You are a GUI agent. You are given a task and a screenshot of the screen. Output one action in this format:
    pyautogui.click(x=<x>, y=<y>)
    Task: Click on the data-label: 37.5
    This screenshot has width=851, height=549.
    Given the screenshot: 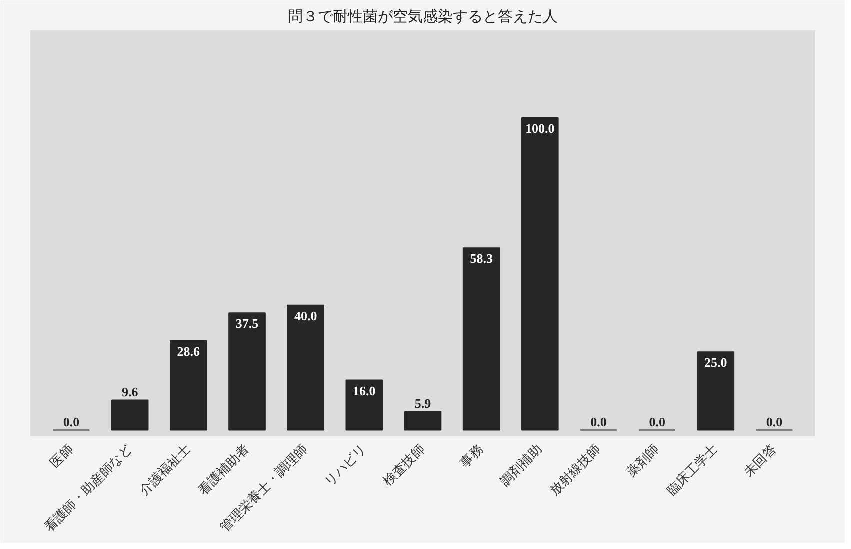 What is the action you would take?
    pyautogui.click(x=248, y=324)
    